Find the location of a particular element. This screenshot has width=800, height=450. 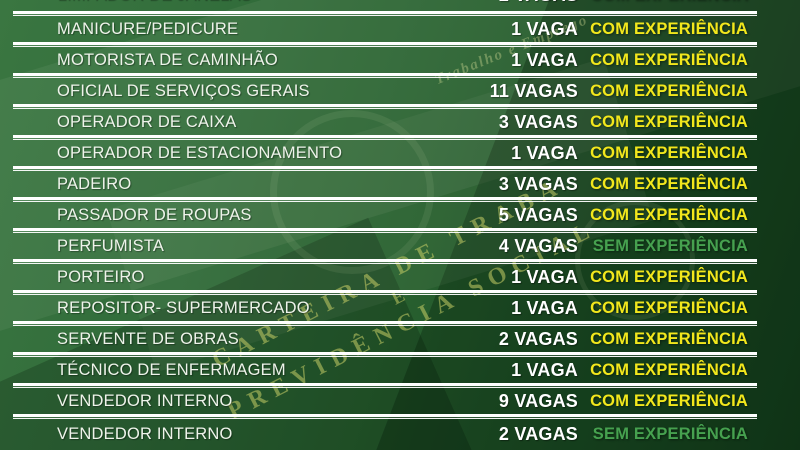

job-title: PASSADOR DE ROUPAS is located at coordinates (154, 214).